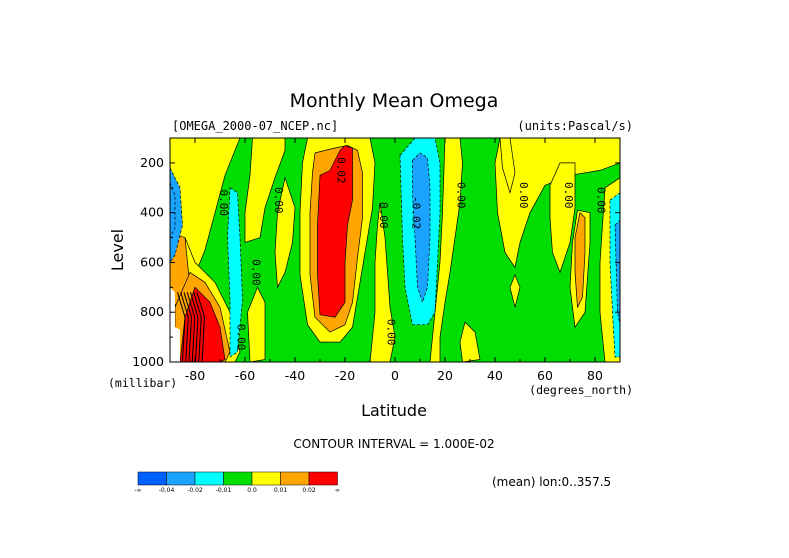 The width and height of the screenshot is (789, 558). Describe the element at coordinates (195, 375) in the screenshot. I see `x-tick-label: -80` at that location.